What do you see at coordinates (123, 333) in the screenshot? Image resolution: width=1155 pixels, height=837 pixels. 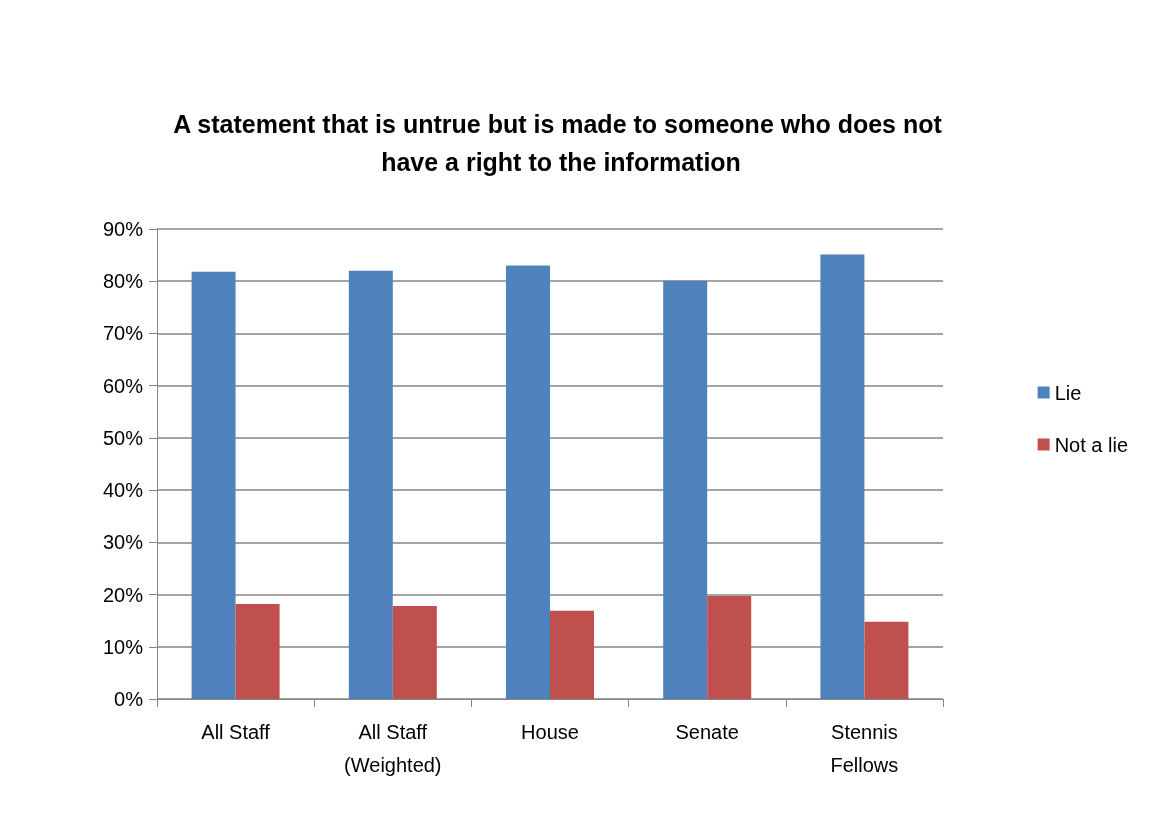 I see `y-tick-label: 70%` at bounding box center [123, 333].